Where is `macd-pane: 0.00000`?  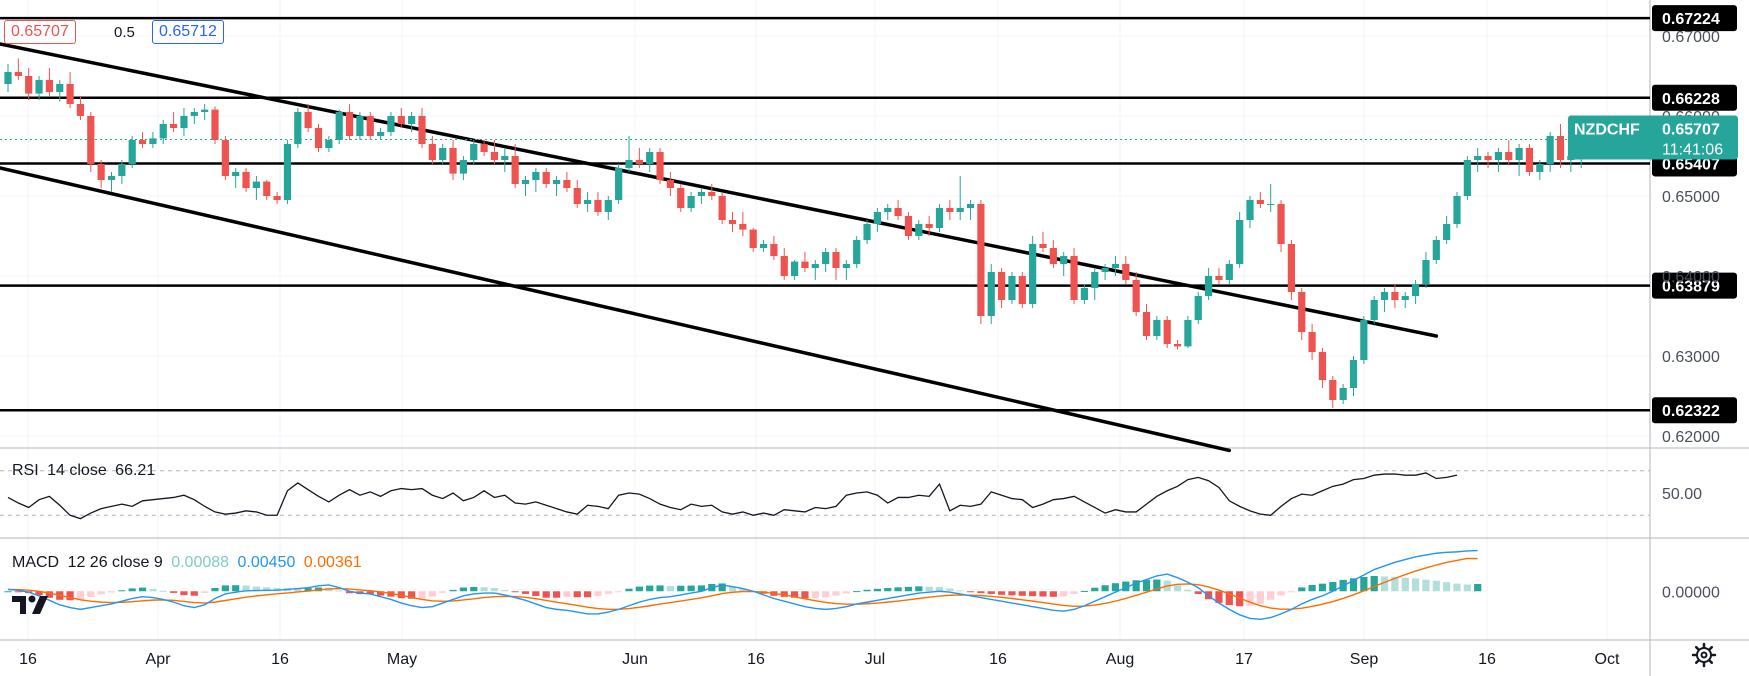
macd-pane: 0.00000 is located at coordinates (862, 585).